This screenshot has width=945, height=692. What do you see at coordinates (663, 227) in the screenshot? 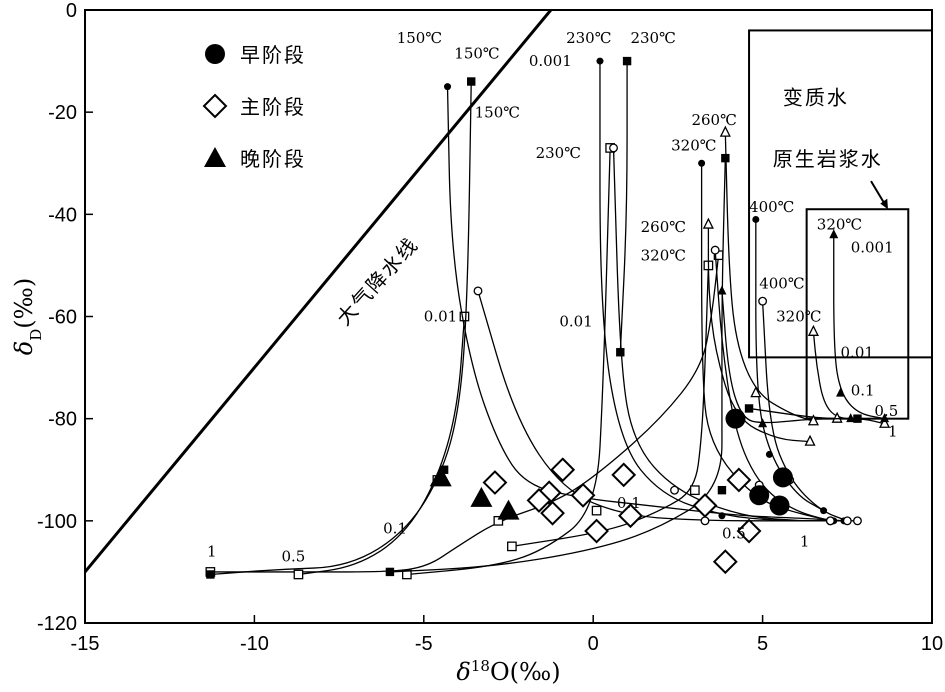
I see `annotation-label: 260℃` at bounding box center [663, 227].